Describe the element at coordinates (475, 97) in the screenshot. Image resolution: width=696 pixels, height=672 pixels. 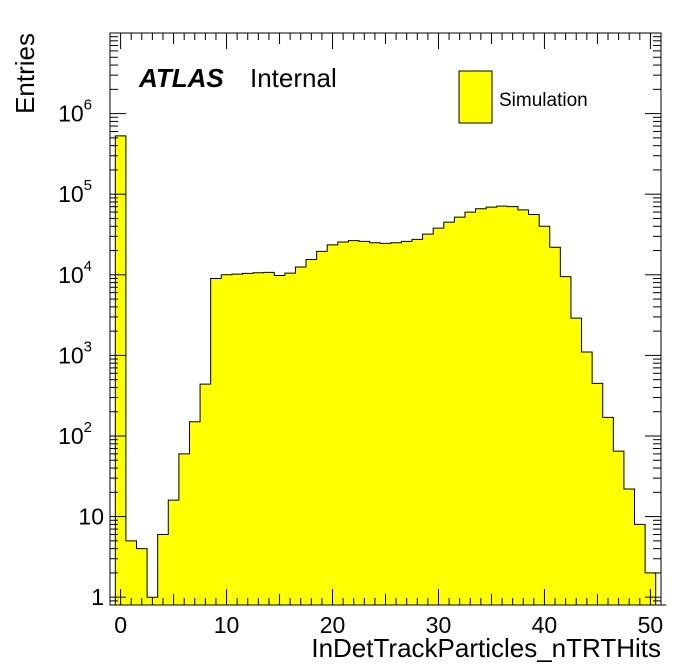
I see `legend-swatch` at that location.